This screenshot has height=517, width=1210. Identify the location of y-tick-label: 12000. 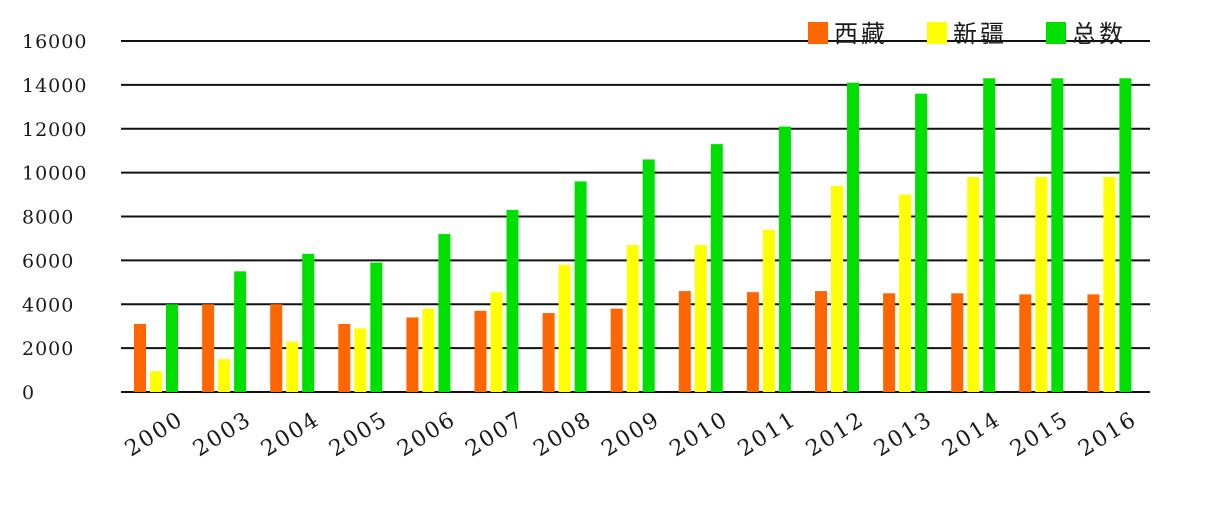
(54, 130).